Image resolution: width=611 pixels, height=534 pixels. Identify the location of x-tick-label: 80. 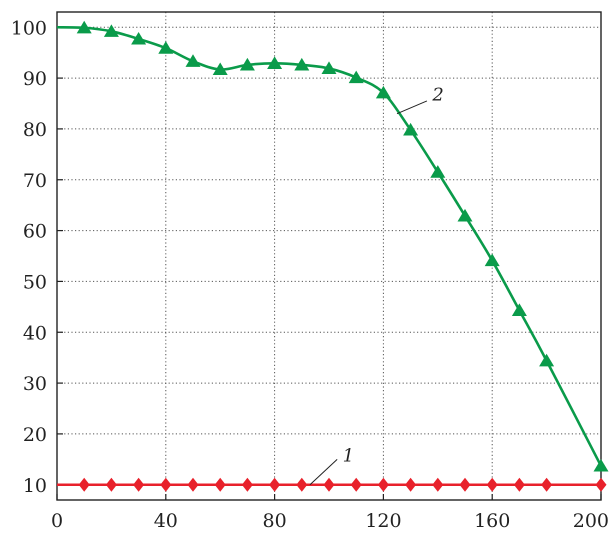
(275, 521).